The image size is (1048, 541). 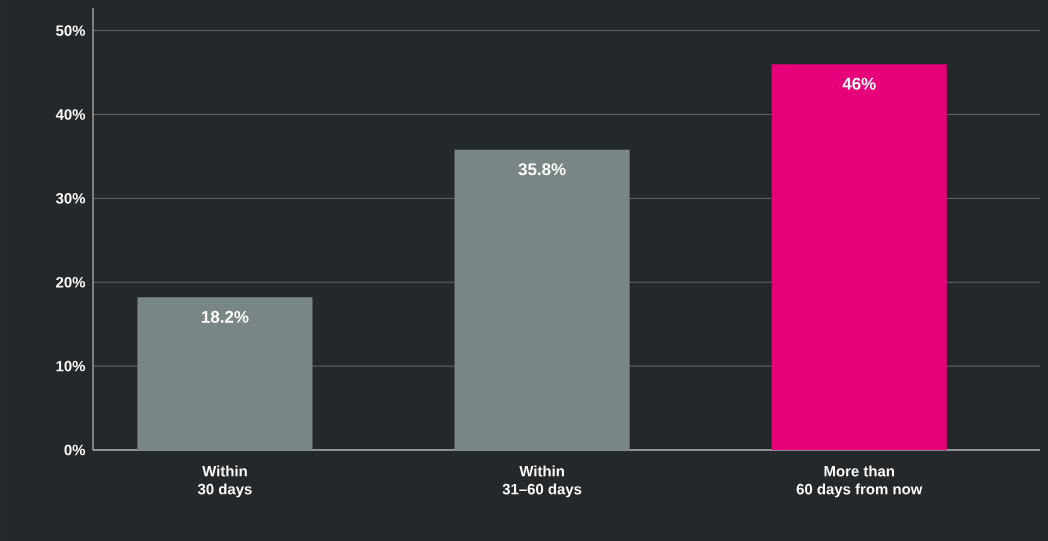 I want to click on y-tick-label: 30%, so click(x=70, y=198).